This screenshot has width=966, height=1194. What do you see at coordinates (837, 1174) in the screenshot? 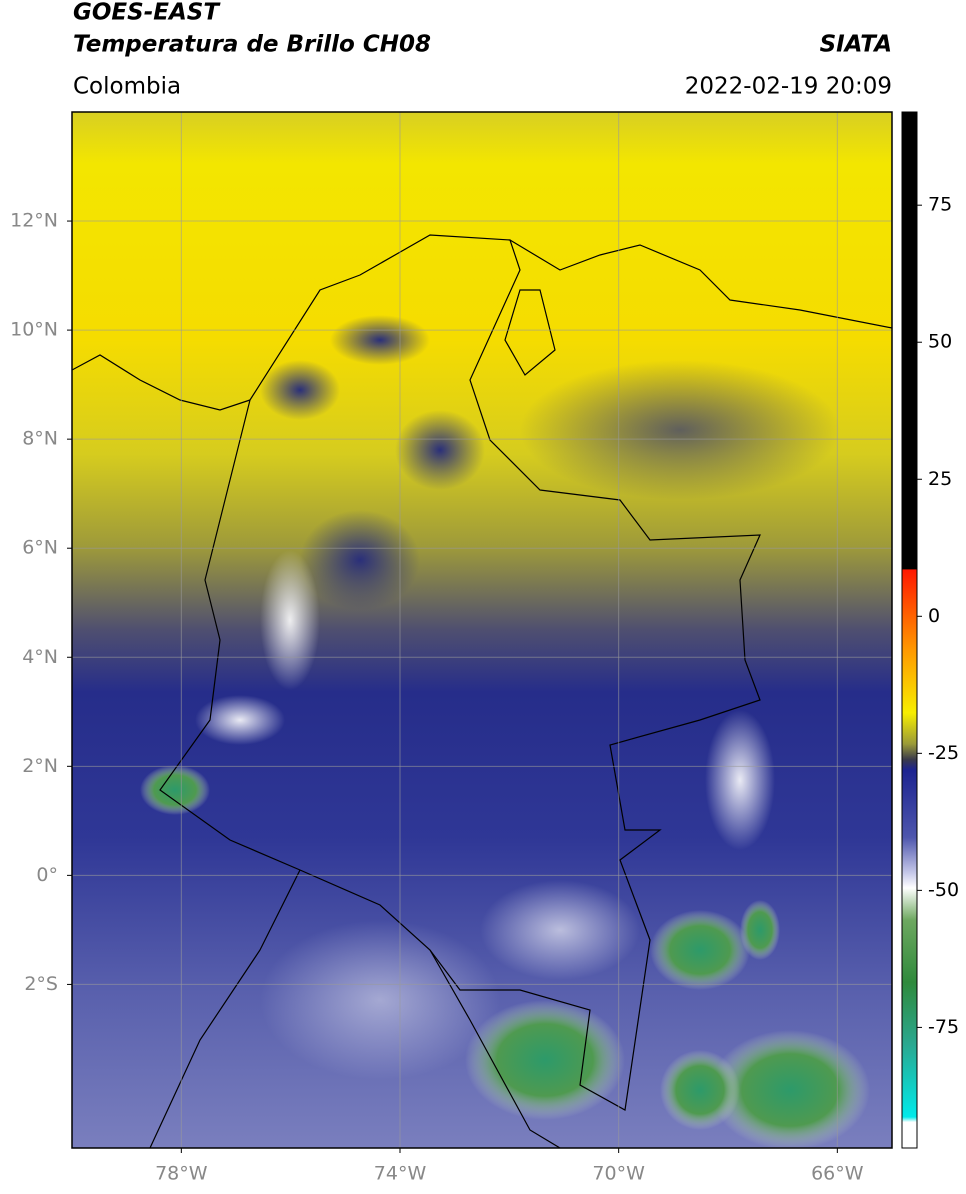
I see `lon-label: 66°W` at bounding box center [837, 1174].